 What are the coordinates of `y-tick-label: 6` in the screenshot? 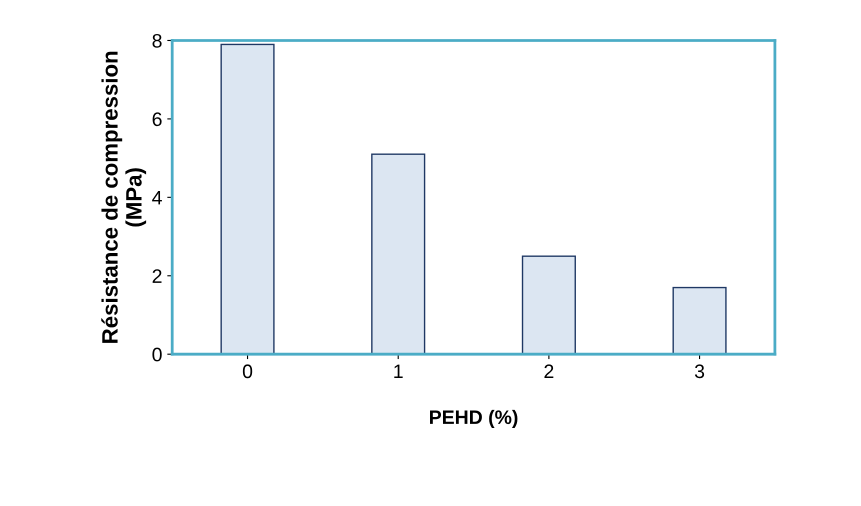 It's located at (157, 119).